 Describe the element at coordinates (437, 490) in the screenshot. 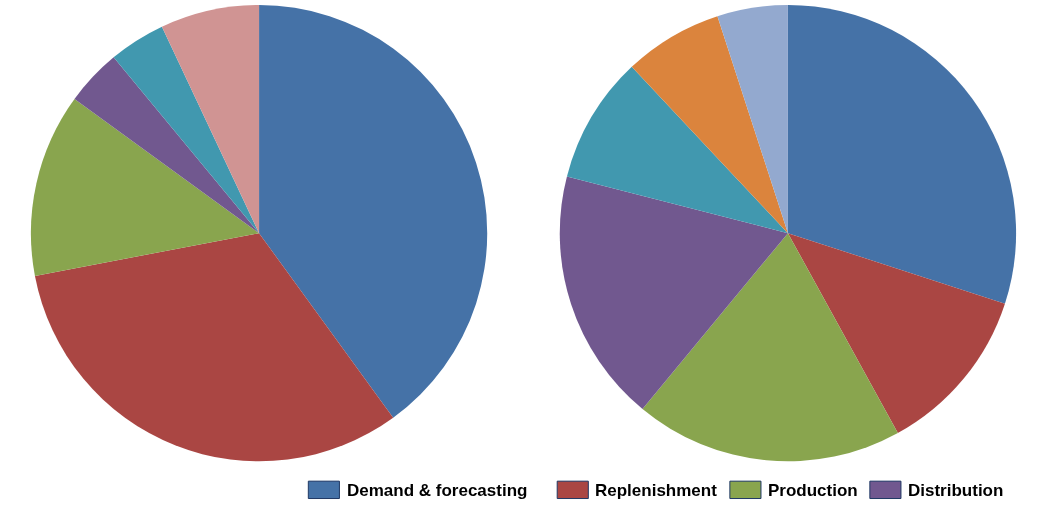

I see `legend-label: Demand & forecasting` at that location.